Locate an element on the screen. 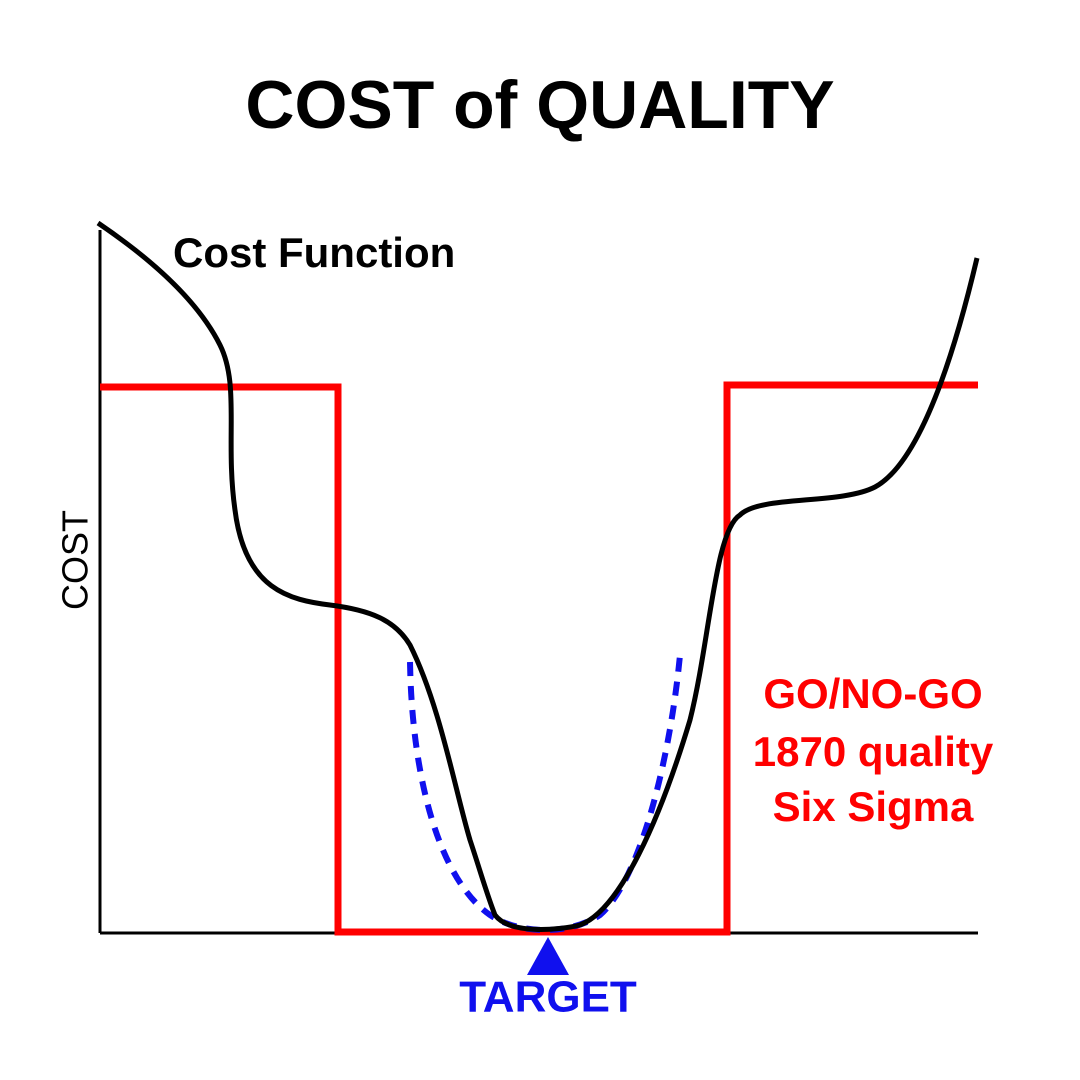  title: COST of QUALITY is located at coordinates (539, 105).